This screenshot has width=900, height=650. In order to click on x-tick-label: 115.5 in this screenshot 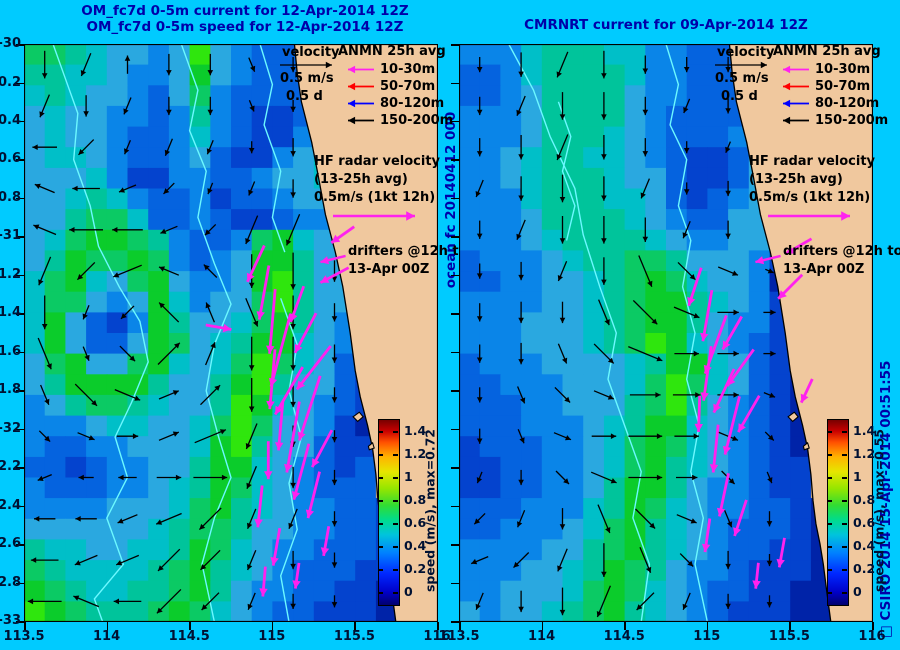, I will do `click(354, 636)`.